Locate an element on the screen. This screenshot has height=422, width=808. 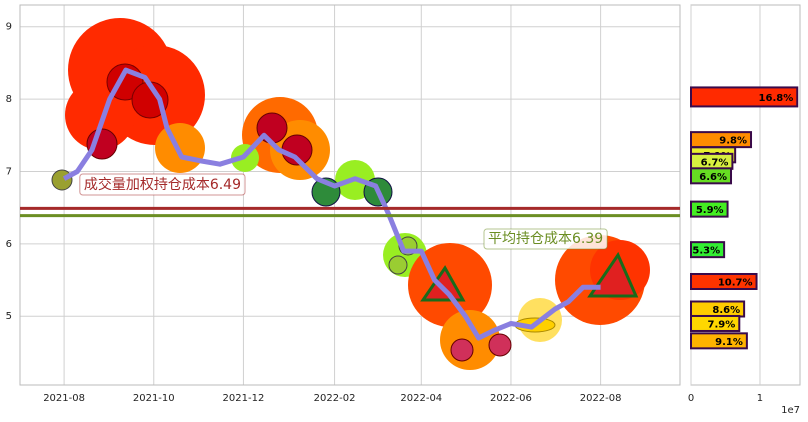
y-tick-label: 6 is located at coordinates (9, 244).